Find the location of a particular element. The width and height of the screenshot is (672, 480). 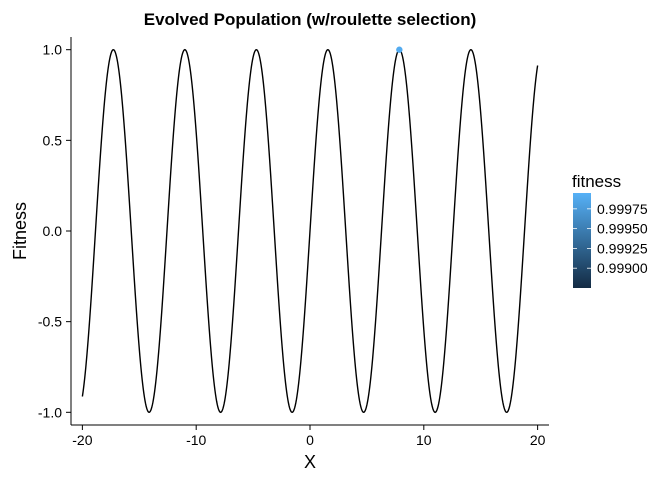

legend-tick-label: 0.99925 is located at coordinates (622, 248).